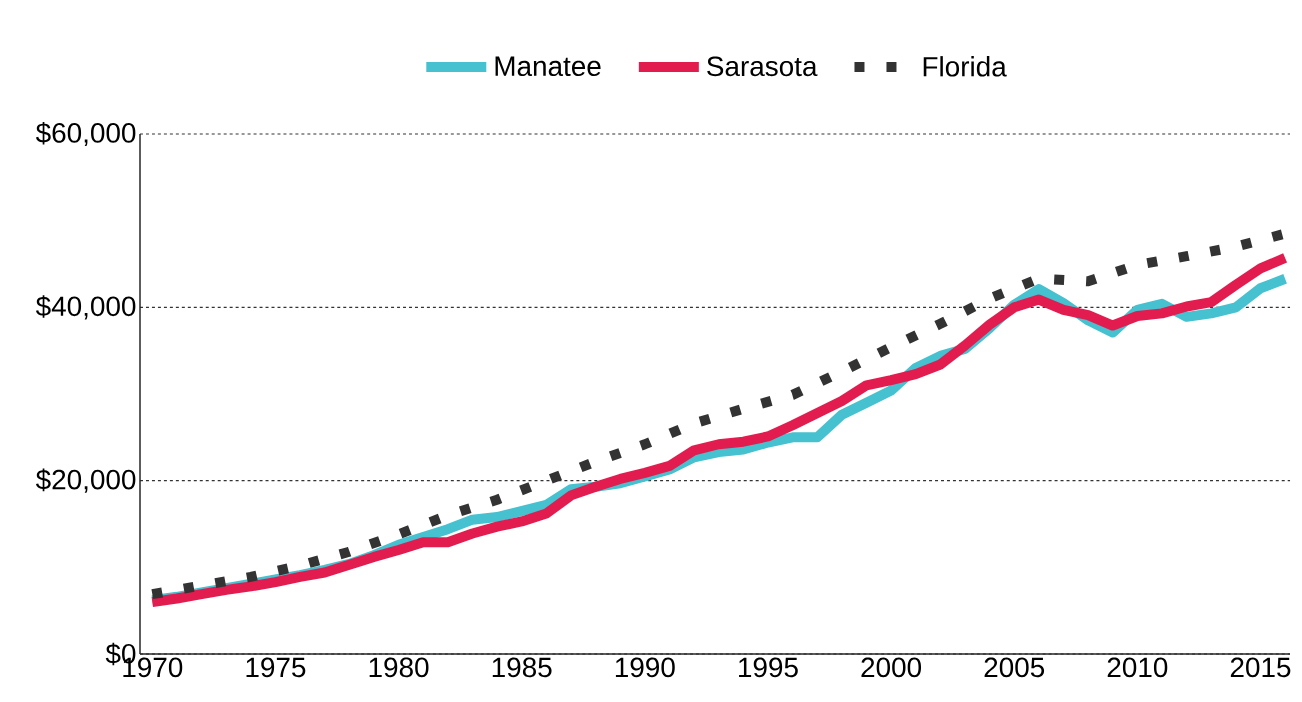 The width and height of the screenshot is (1302, 702). What do you see at coordinates (85, 480) in the screenshot?
I see `y-tick-label: $20,000` at bounding box center [85, 480].